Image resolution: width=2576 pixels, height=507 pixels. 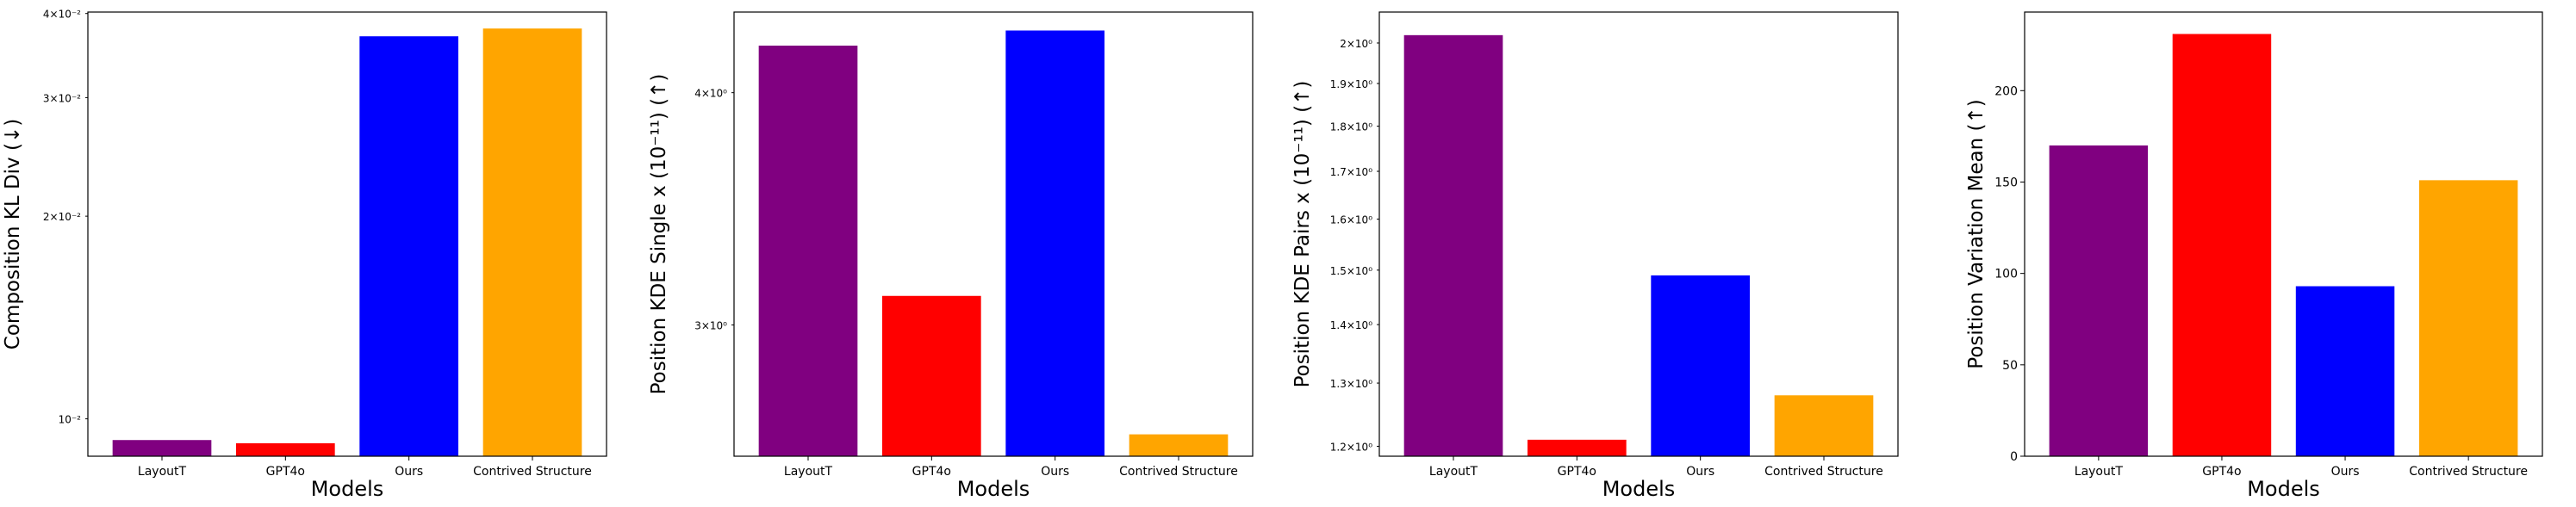 What do you see at coordinates (13, 234) in the screenshot?
I see `y-axis-title: Composition KL Div (↓)` at bounding box center [13, 234].